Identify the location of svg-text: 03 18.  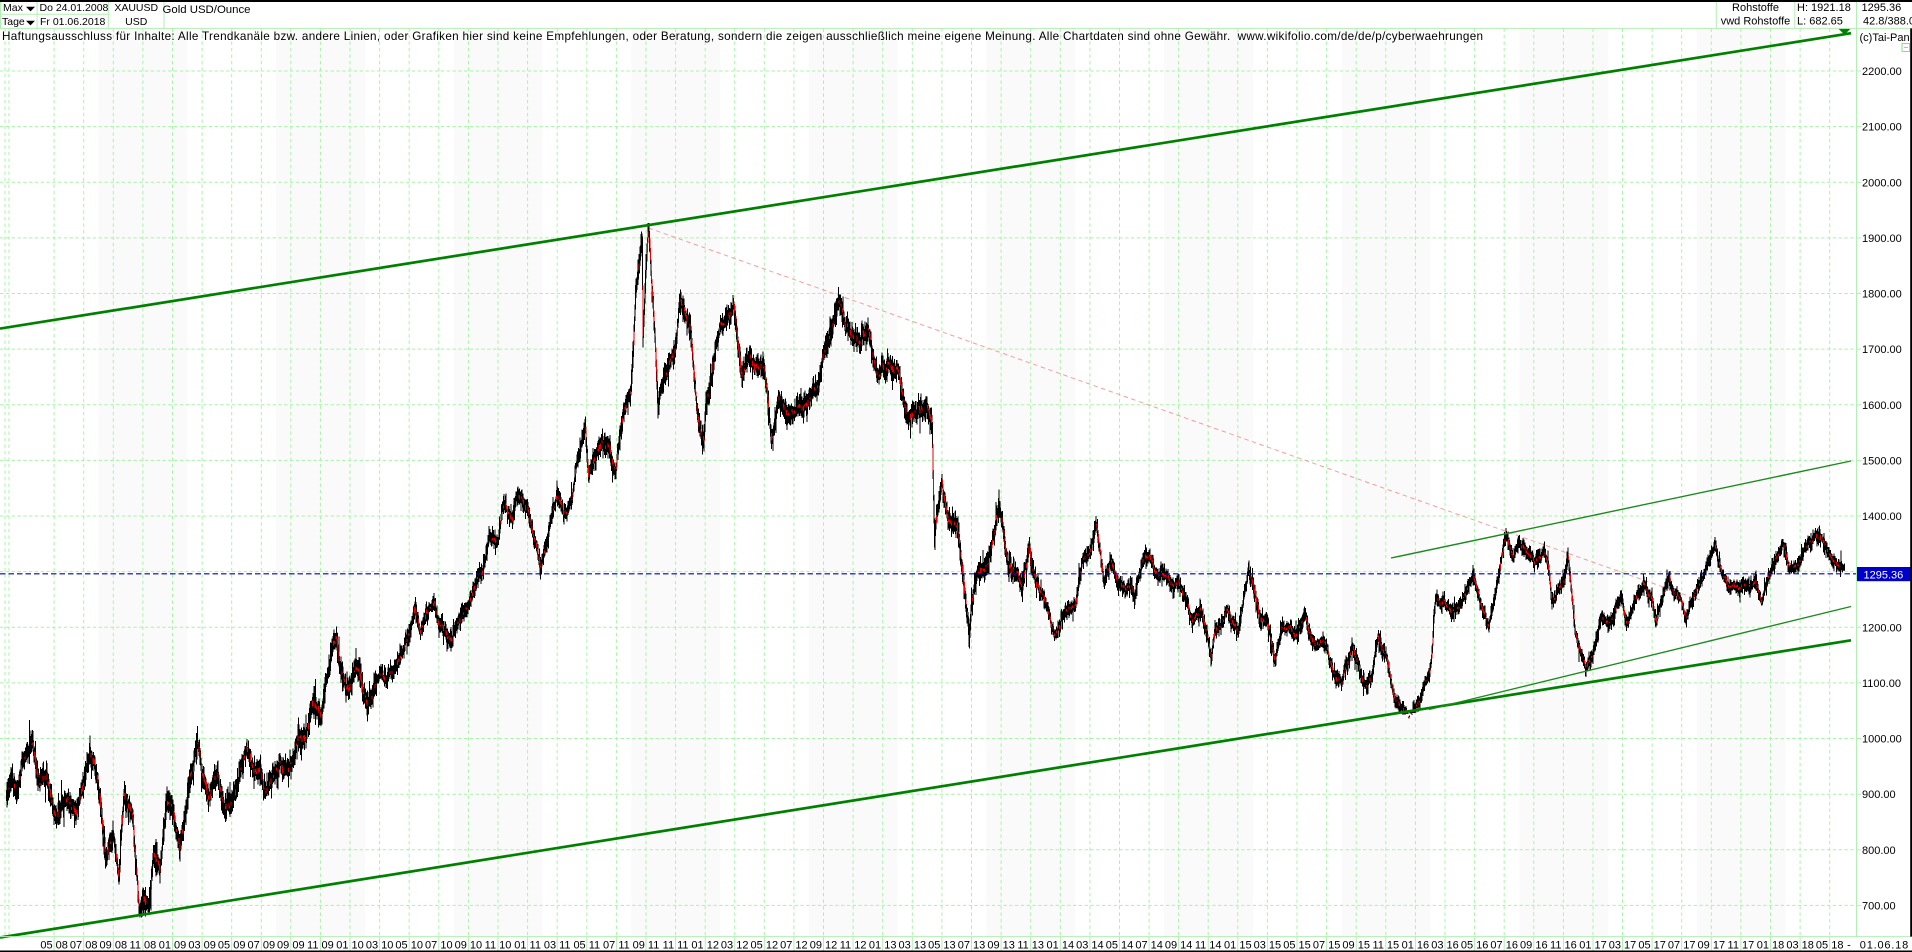
(1800, 946).